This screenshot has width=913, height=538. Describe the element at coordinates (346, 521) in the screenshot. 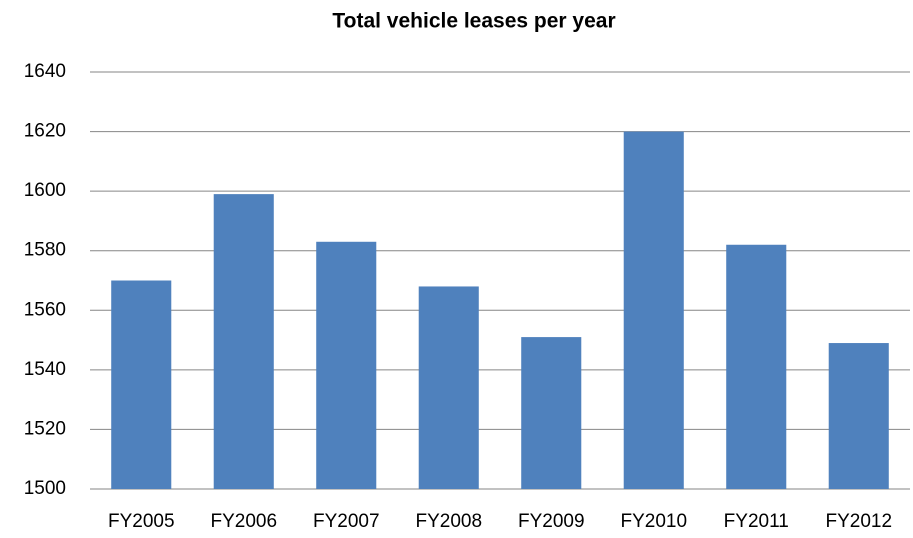

I see `x-tick-label: FY2007` at that location.